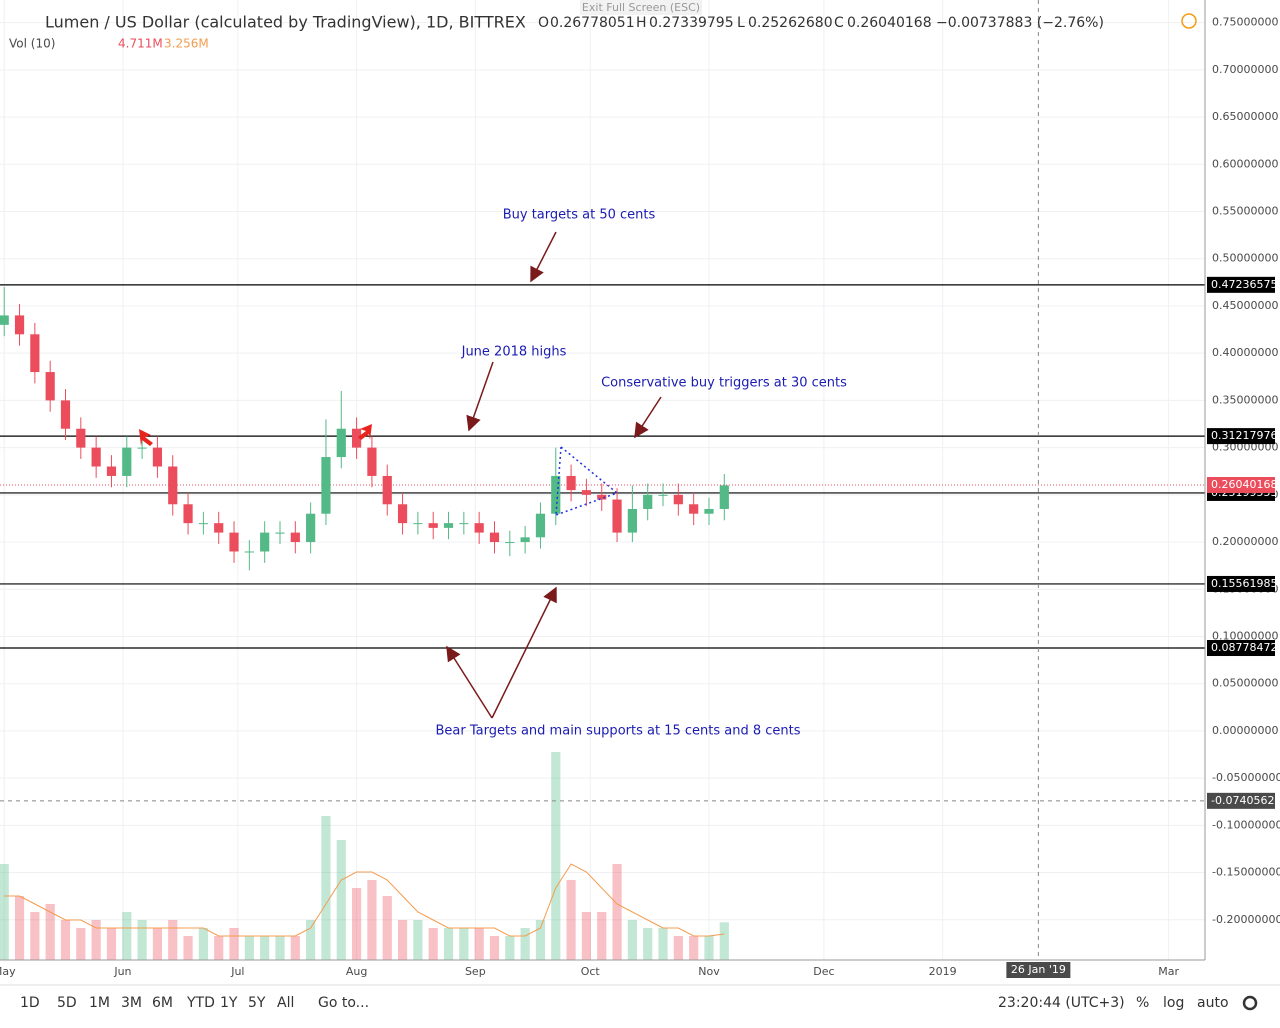  I want to click on y-tick-label: 0.20000000, so click(1245, 541).